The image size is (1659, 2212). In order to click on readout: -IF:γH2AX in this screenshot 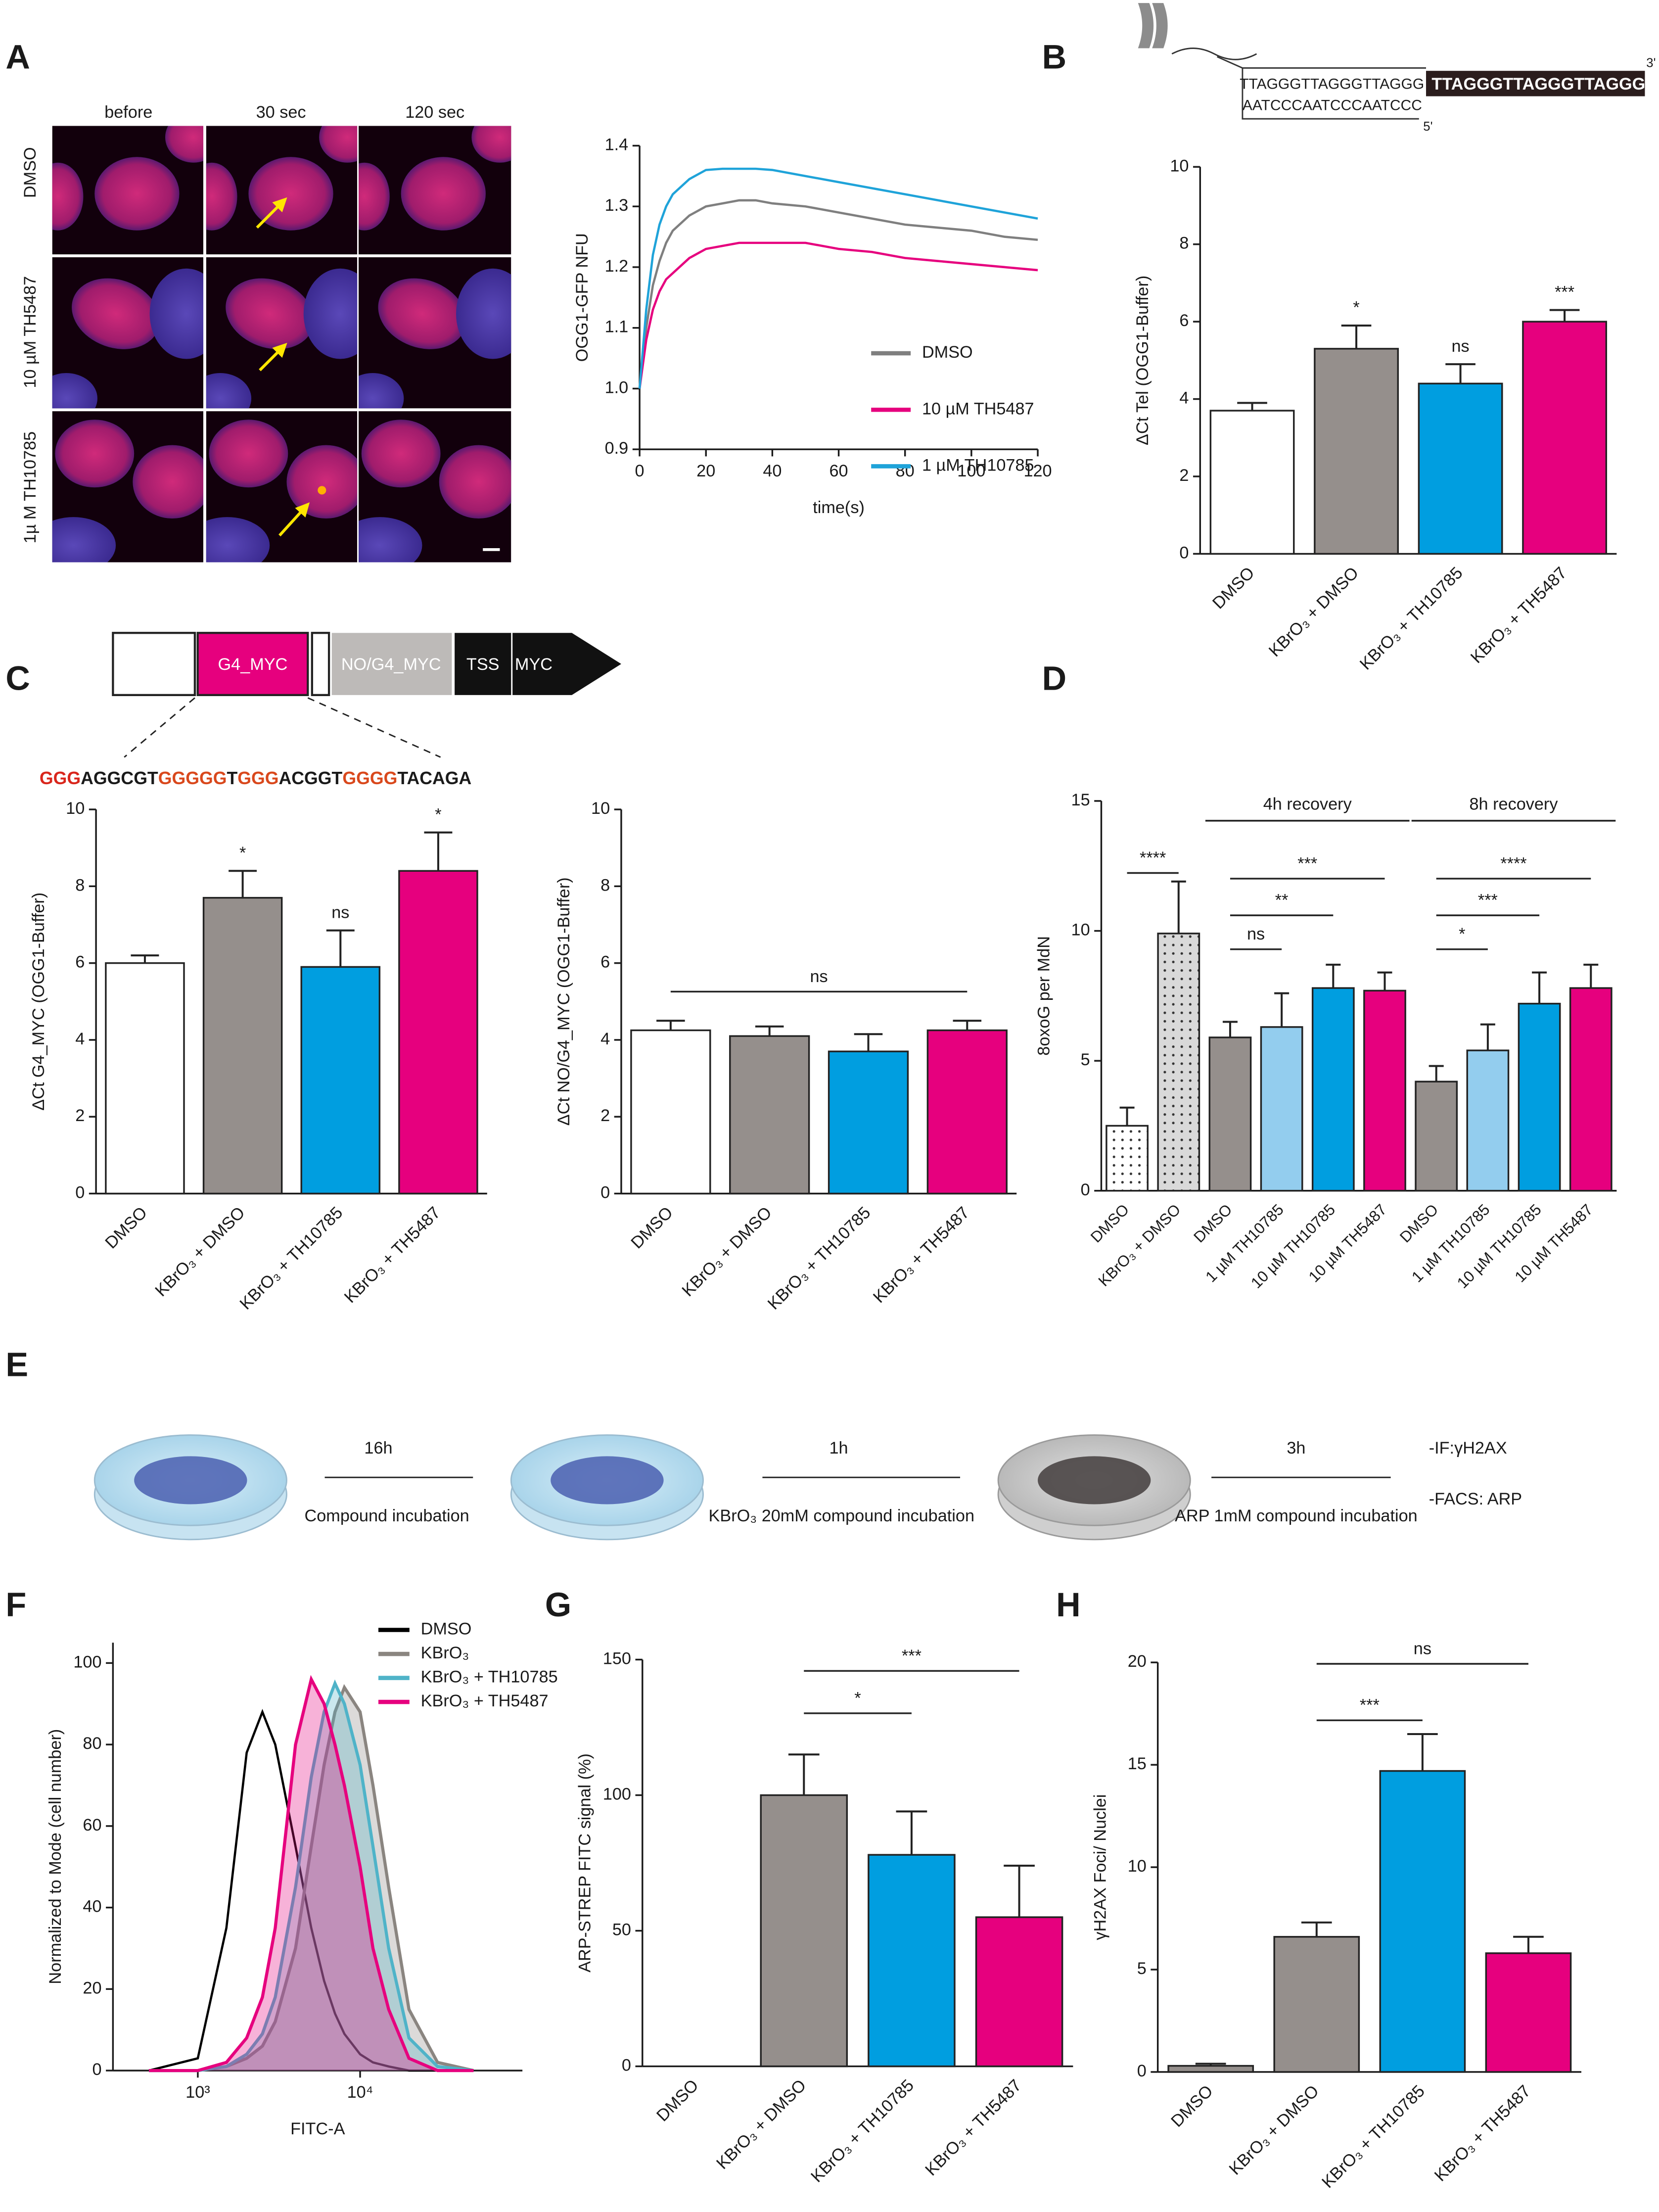, I will do `click(1468, 1449)`.